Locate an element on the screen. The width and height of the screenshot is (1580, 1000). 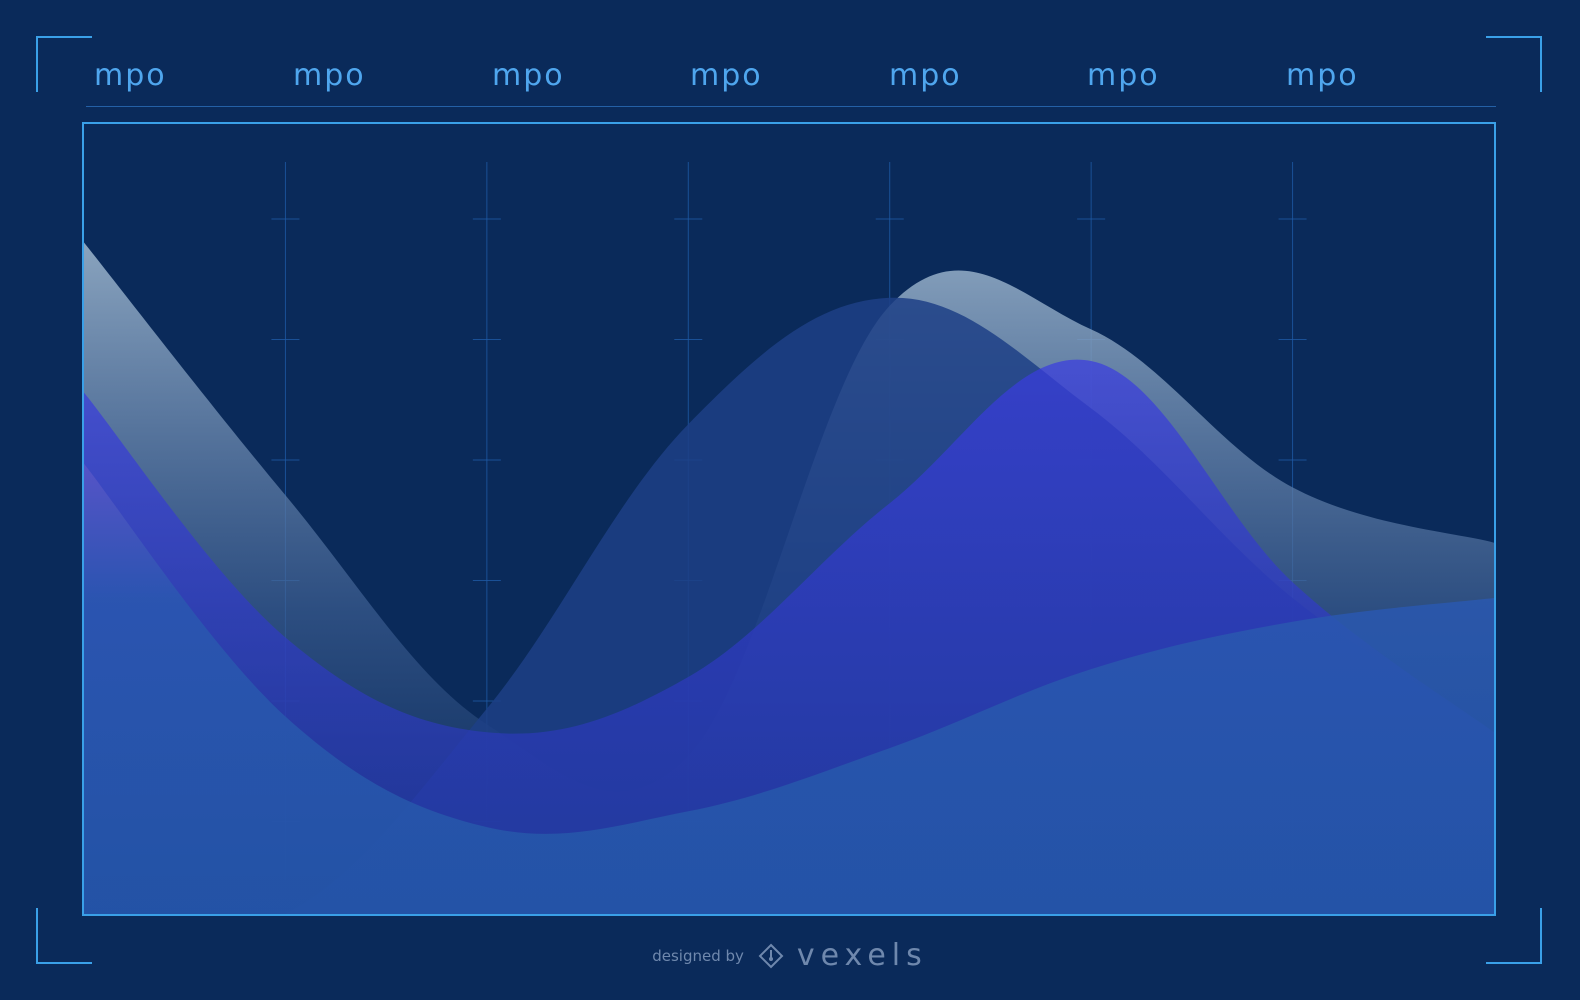
credit-footer: designed by vexels is located at coordinates (790, 958).